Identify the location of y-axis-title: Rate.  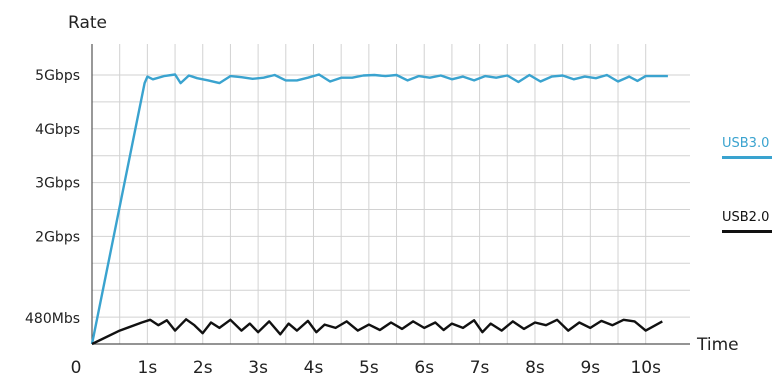
(87, 23).